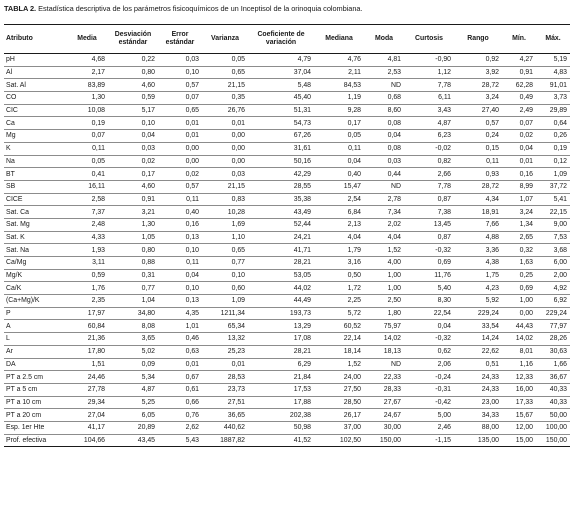  Describe the element at coordinates (384, 339) in the screenshot. I see `table-cell: 14,02` at that location.